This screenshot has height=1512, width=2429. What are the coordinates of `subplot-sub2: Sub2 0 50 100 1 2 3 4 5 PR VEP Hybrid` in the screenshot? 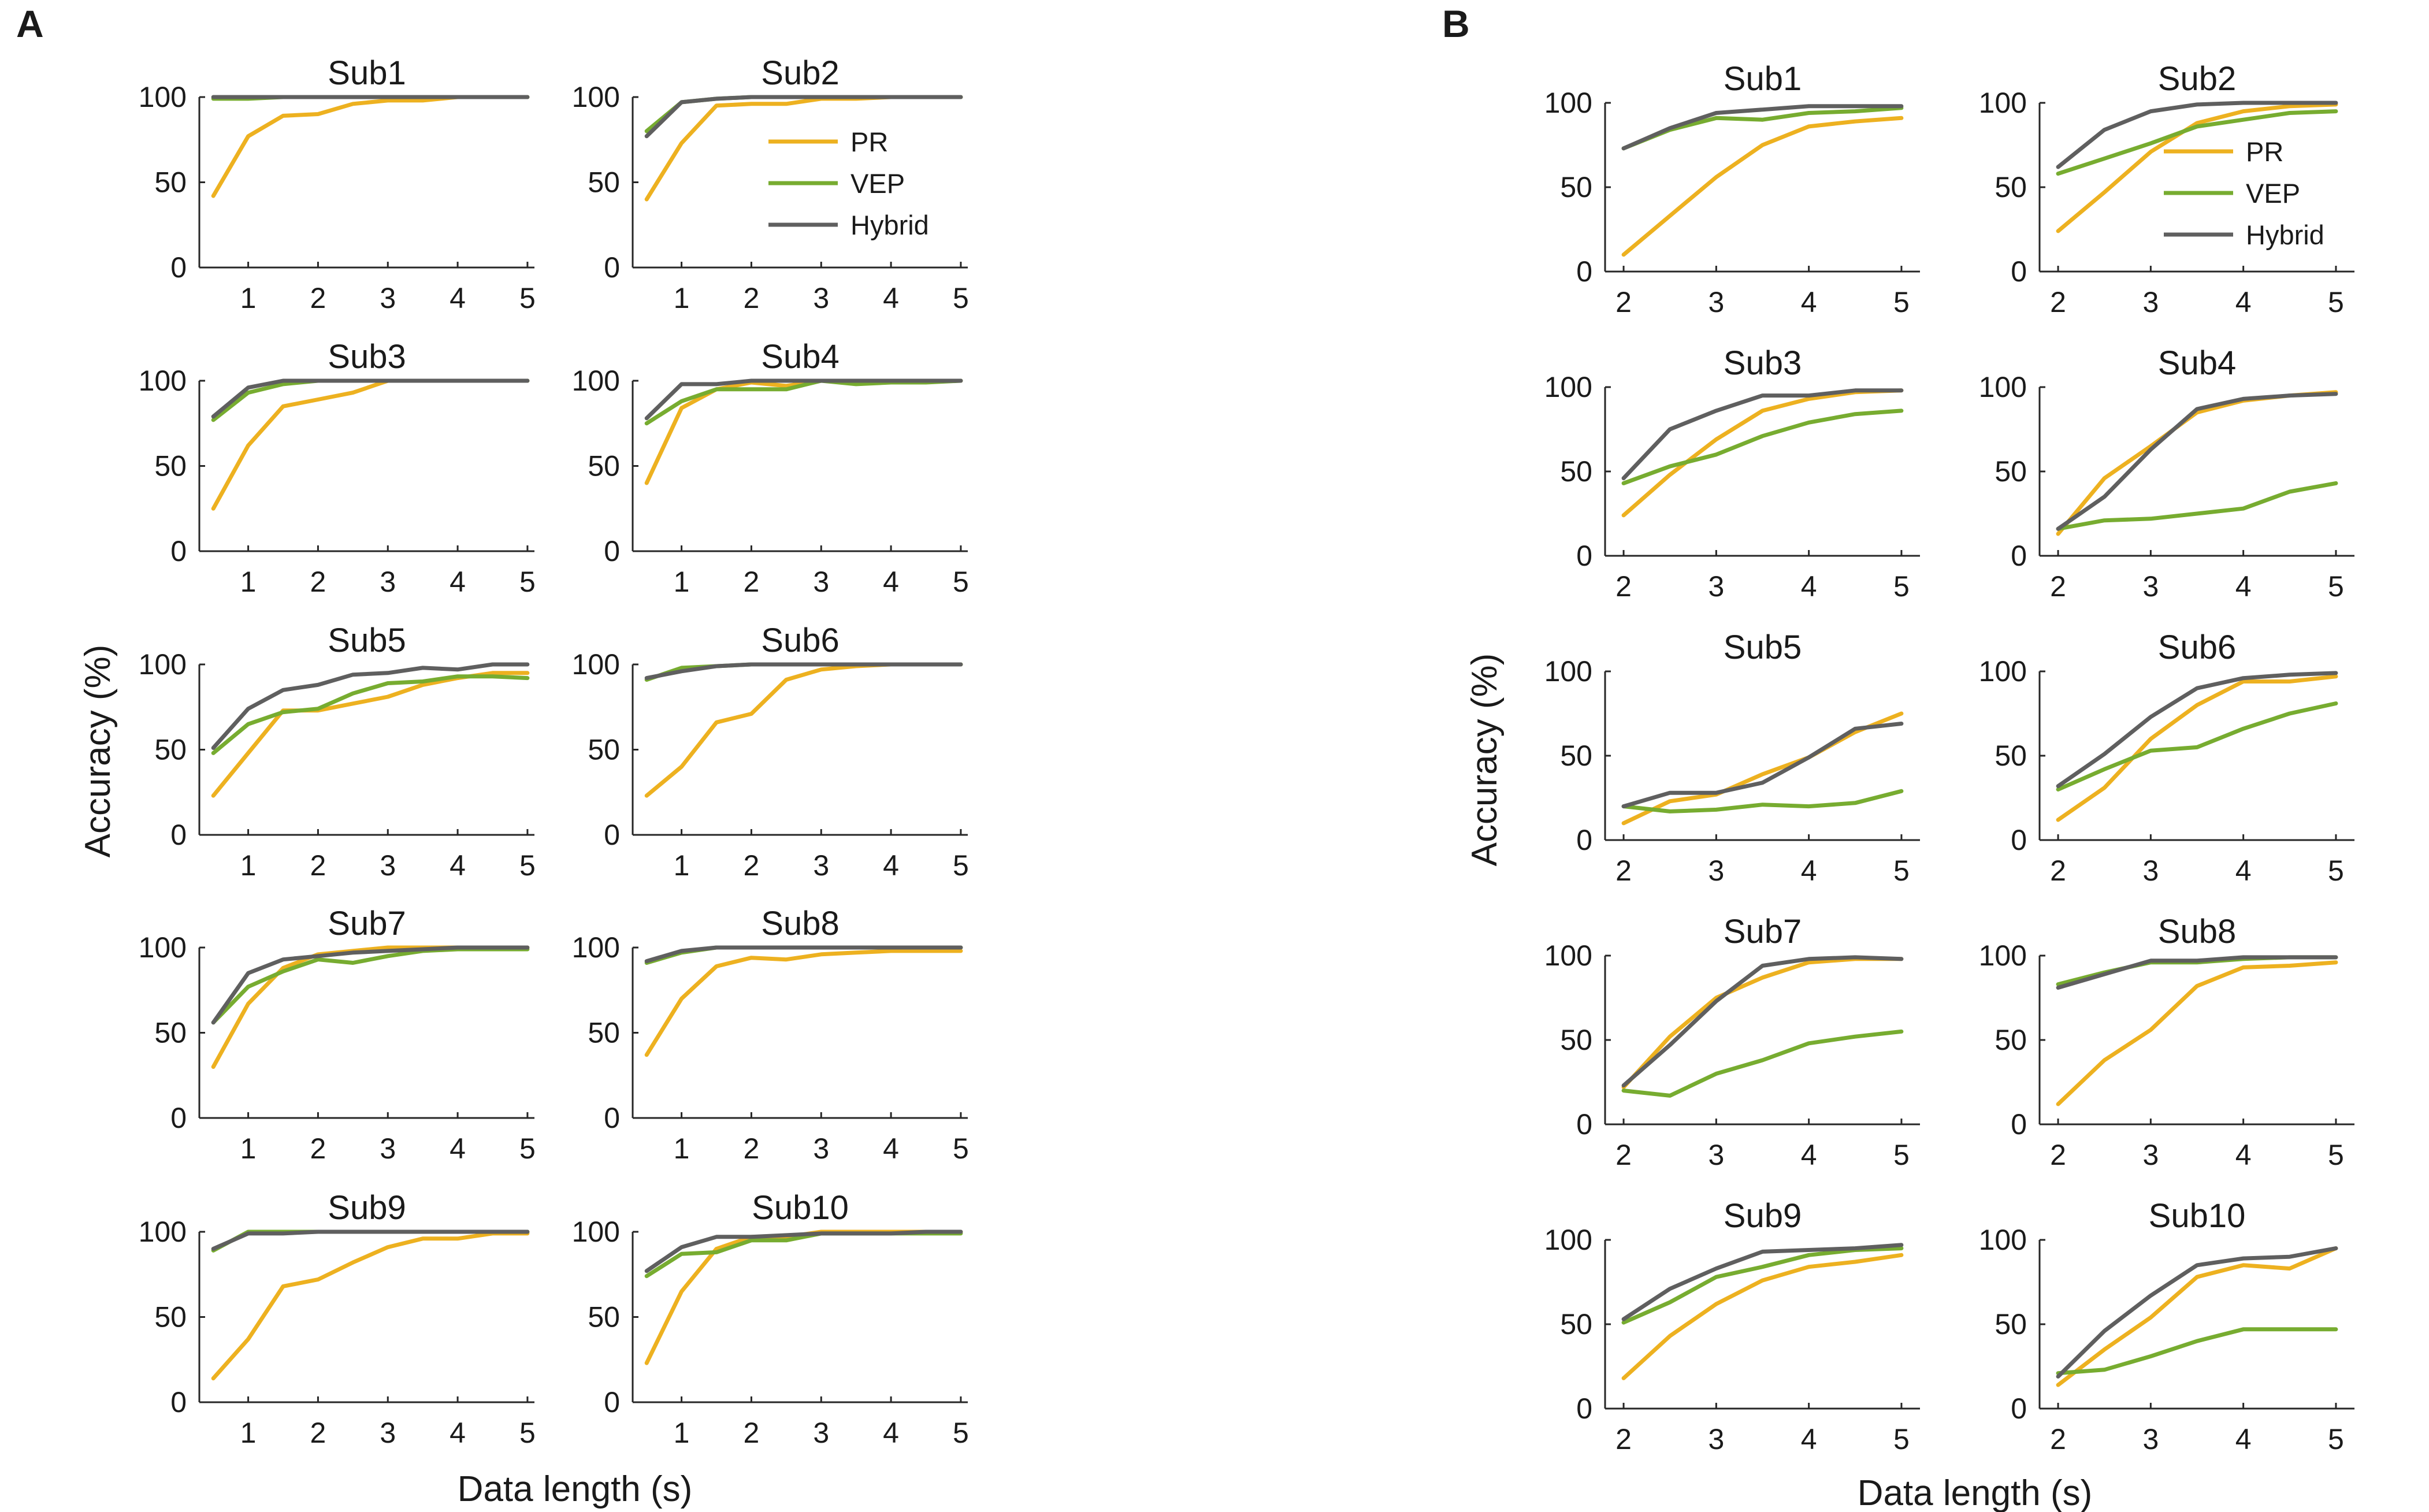 It's located at (770, 184).